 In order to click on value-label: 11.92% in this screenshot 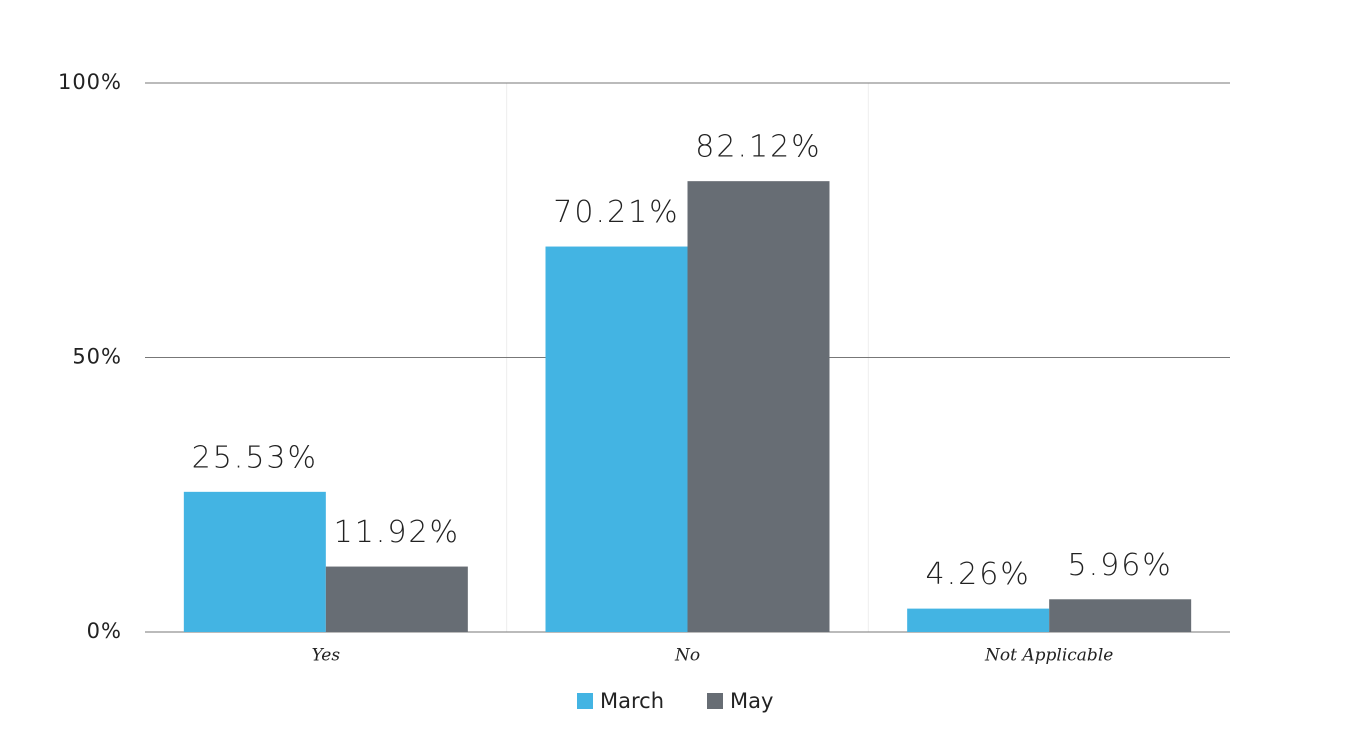, I will do `click(397, 532)`.